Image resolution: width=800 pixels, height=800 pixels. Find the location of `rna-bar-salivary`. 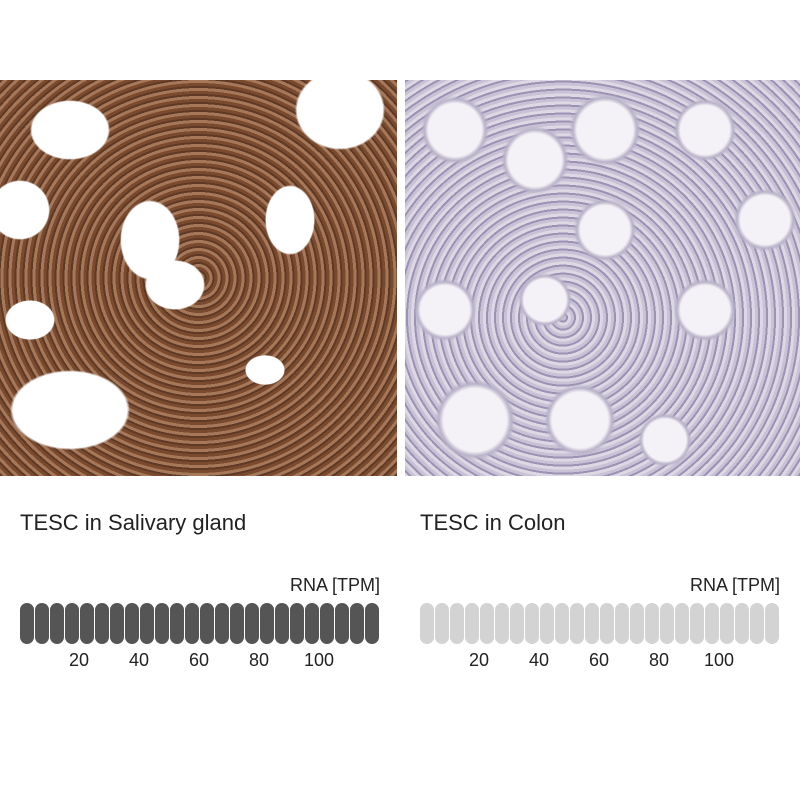

rna-bar-salivary is located at coordinates (199, 623).